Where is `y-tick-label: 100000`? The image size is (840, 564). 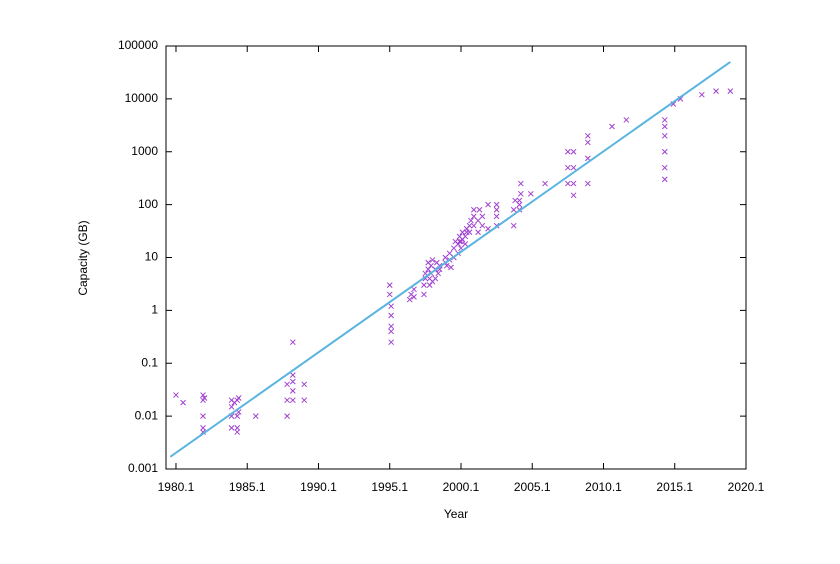
y-tick-label: 100000 is located at coordinates (138, 45).